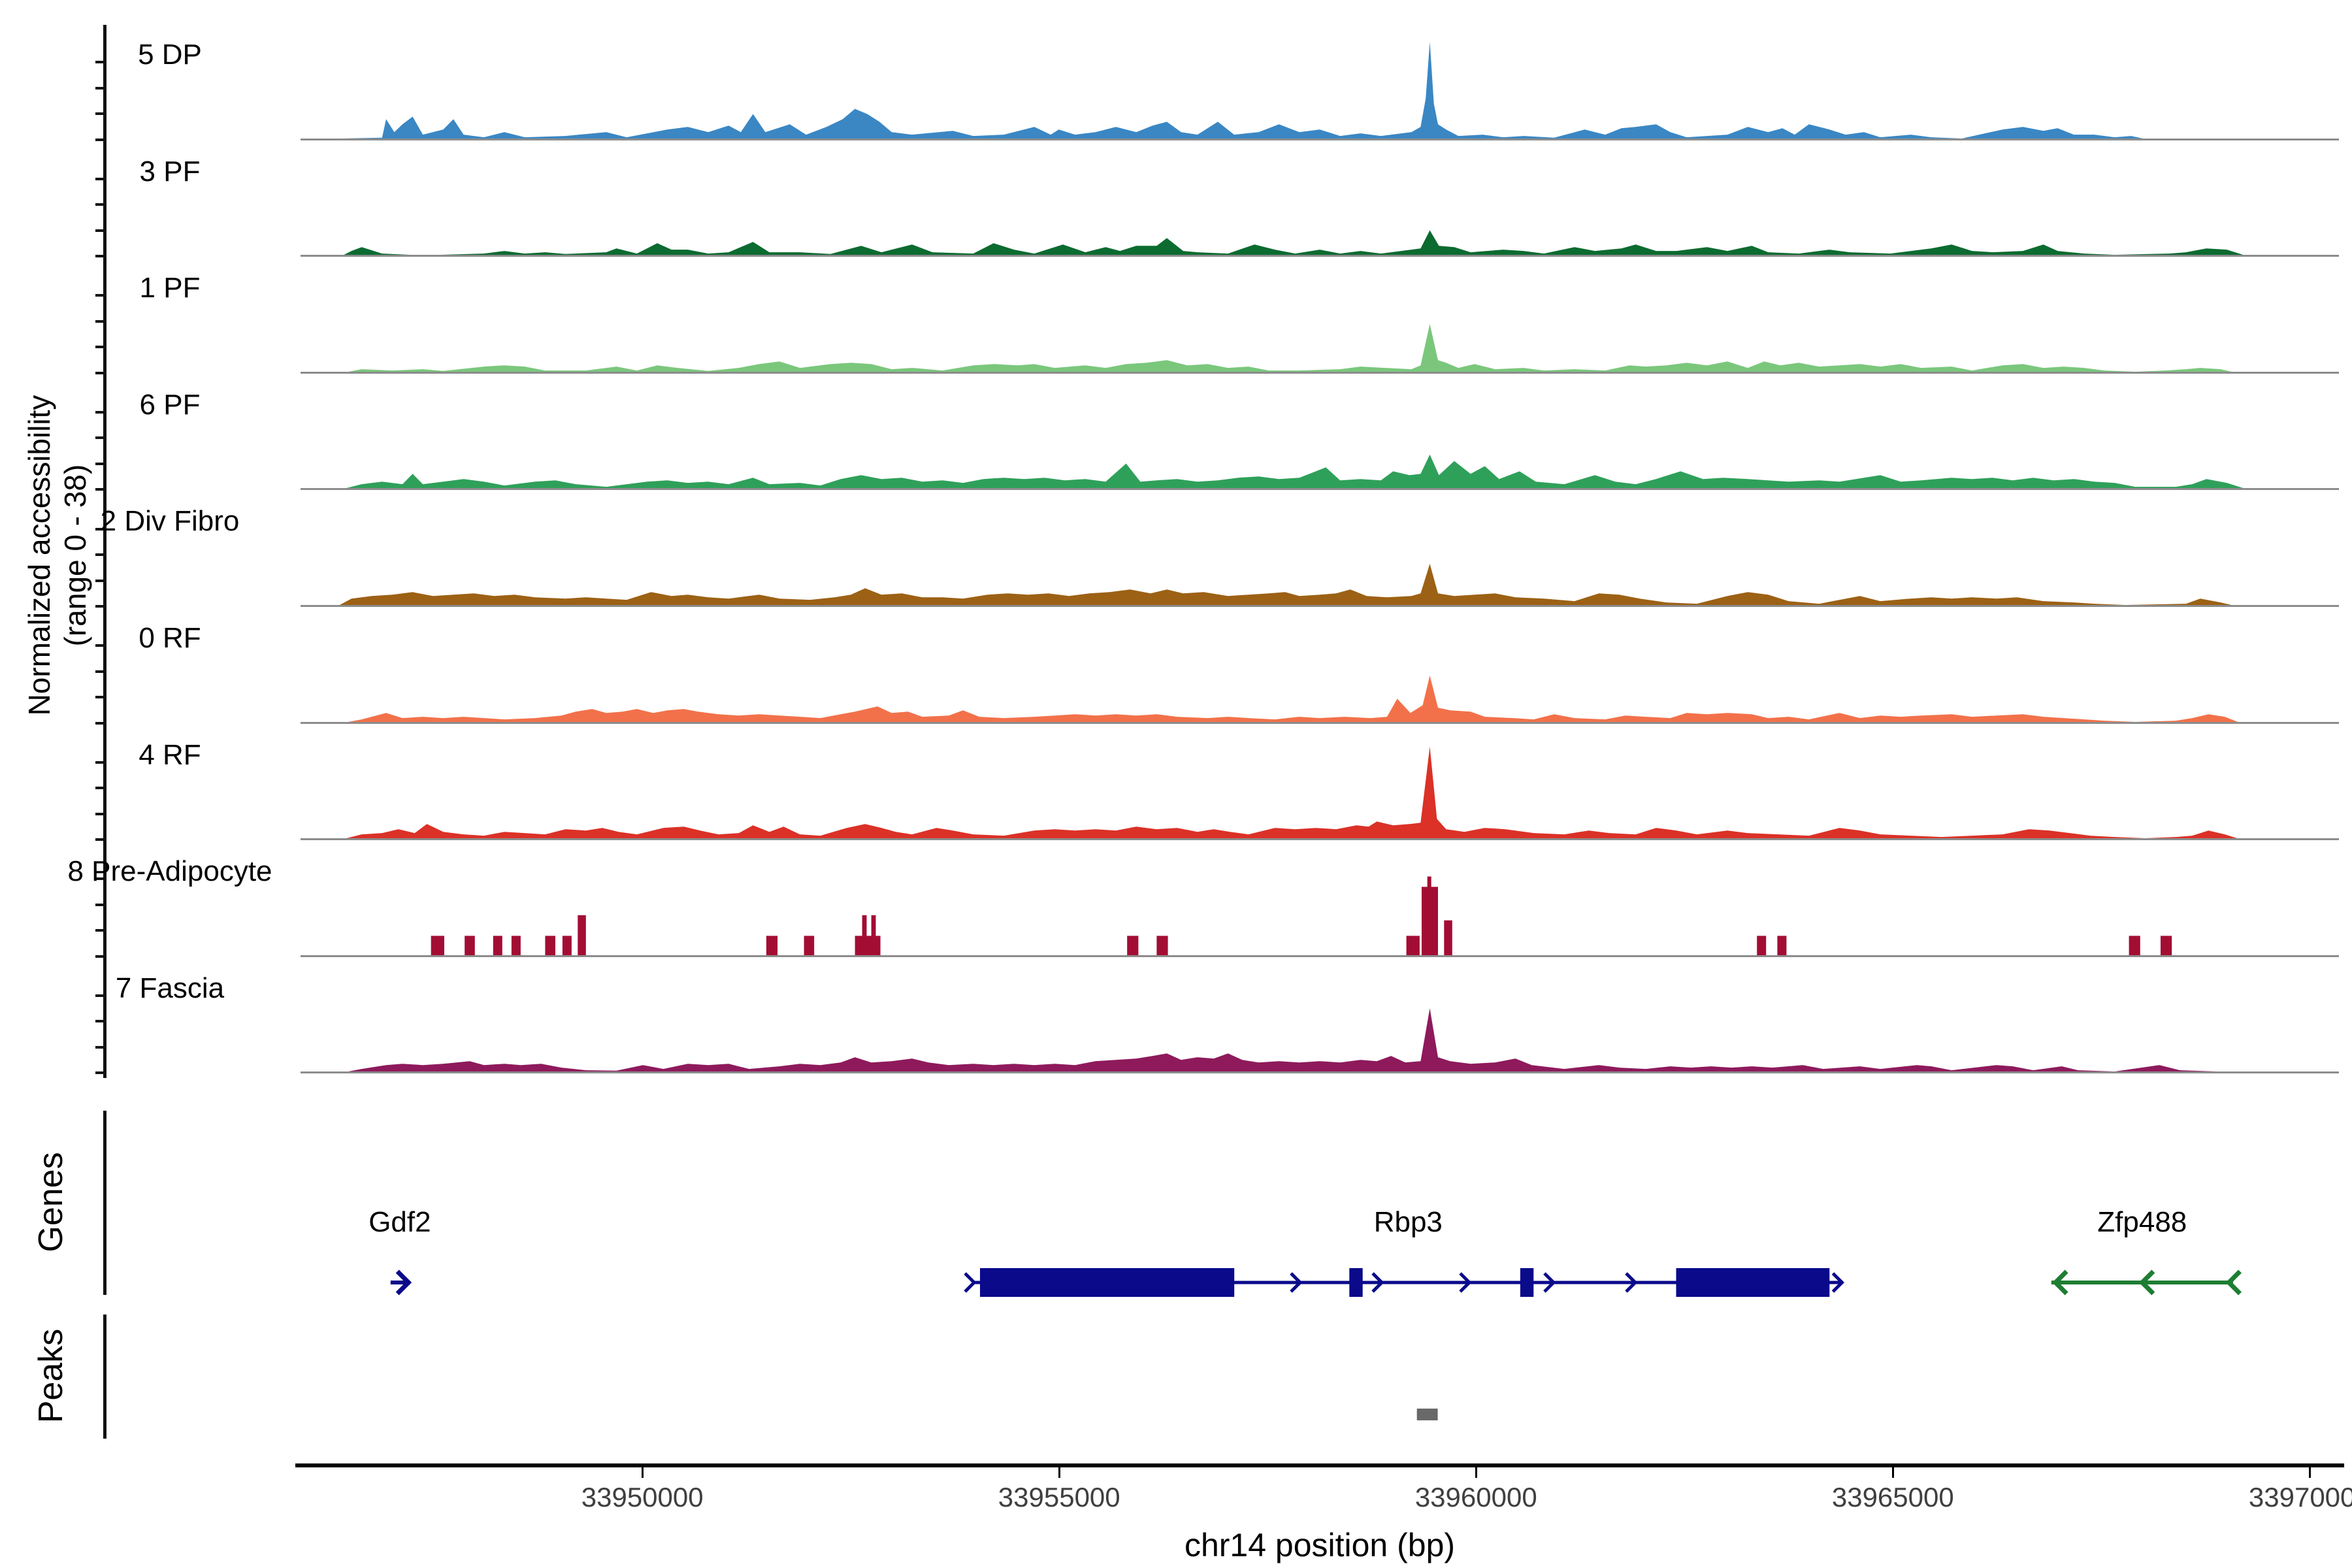 The width and height of the screenshot is (2352, 1568). I want to click on peak-region, so click(1427, 1414).